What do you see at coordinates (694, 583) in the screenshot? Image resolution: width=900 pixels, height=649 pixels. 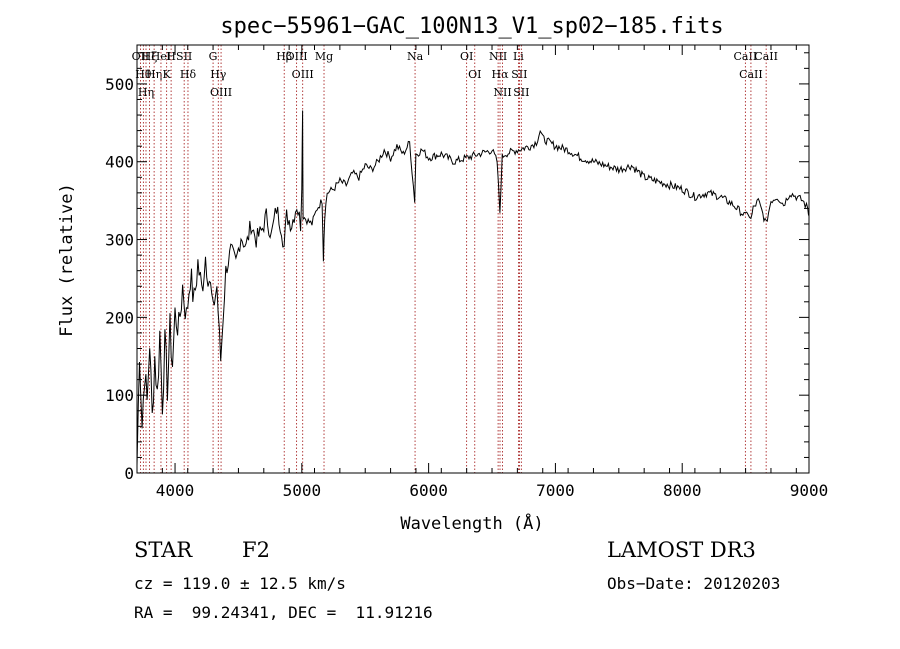 I see `observation-date: Obs−Date: 20120203` at bounding box center [694, 583].